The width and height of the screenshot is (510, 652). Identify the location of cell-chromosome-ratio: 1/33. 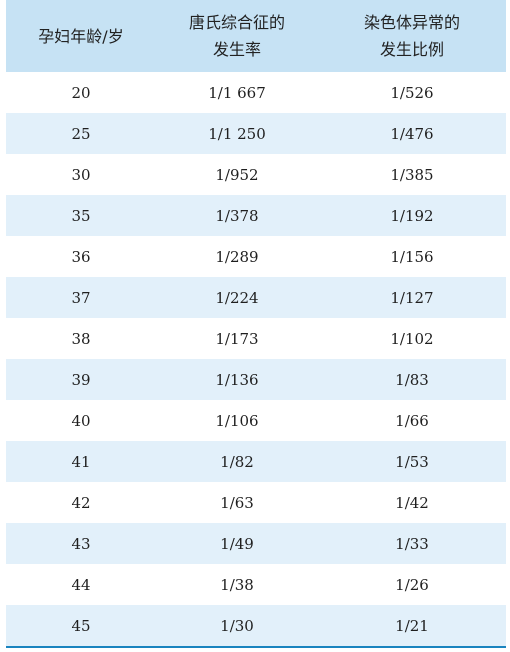
(412, 543).